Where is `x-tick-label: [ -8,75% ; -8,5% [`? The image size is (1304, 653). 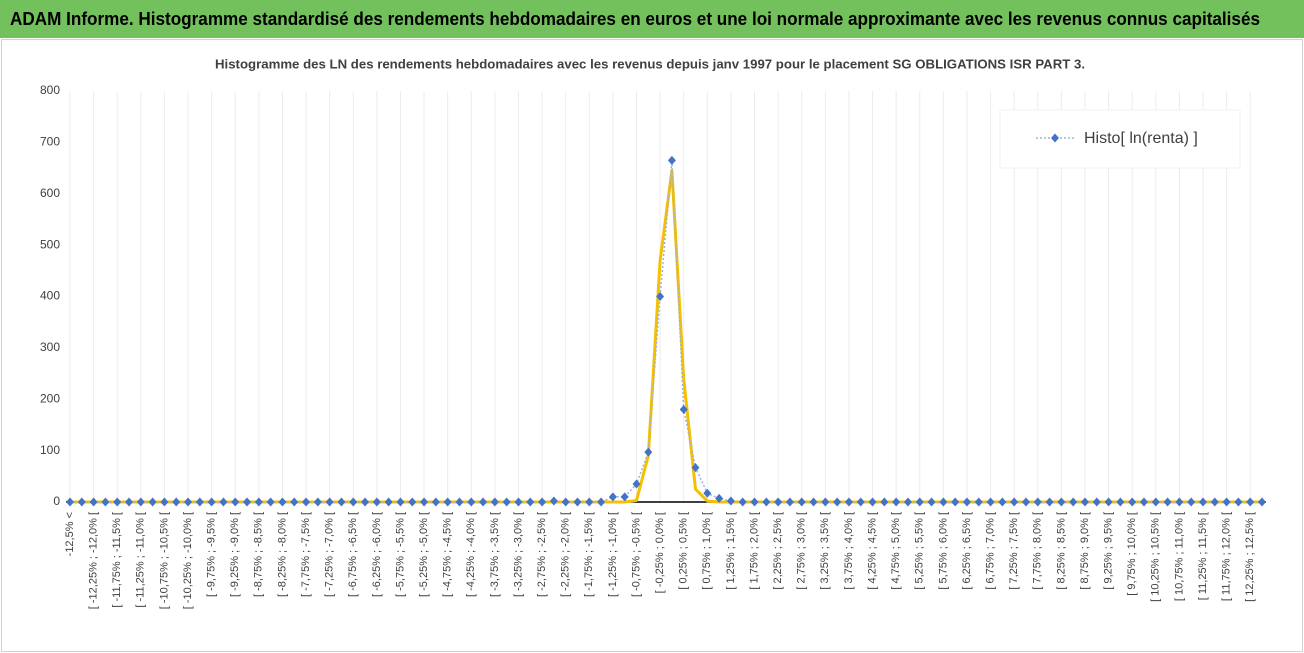 x-tick-label: [ -8,75% ; -8,5% [ is located at coordinates (259, 554).